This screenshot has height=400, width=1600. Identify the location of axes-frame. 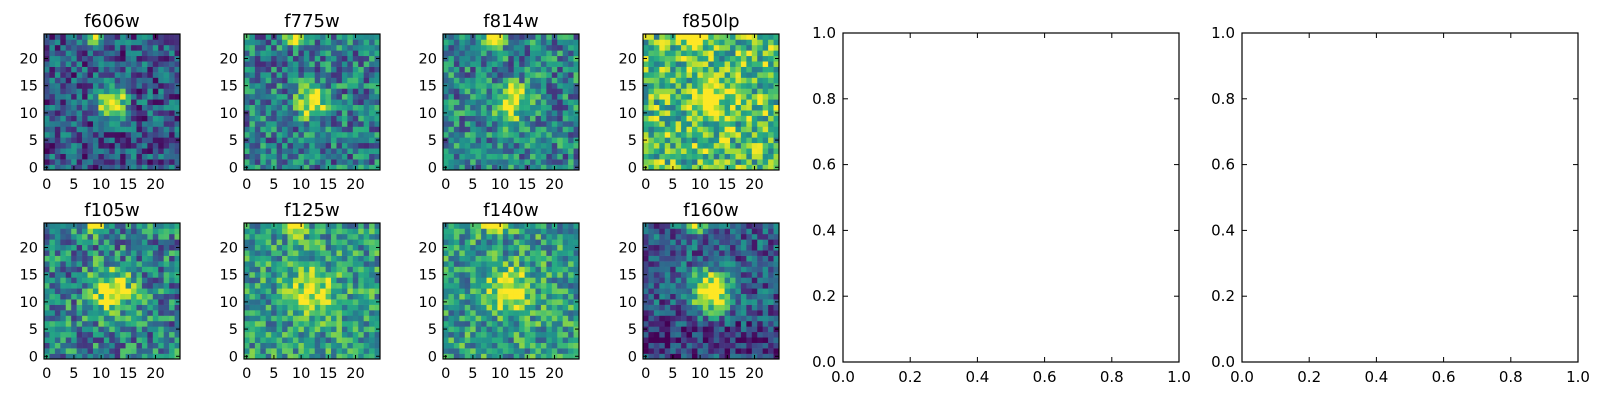
(312, 291).